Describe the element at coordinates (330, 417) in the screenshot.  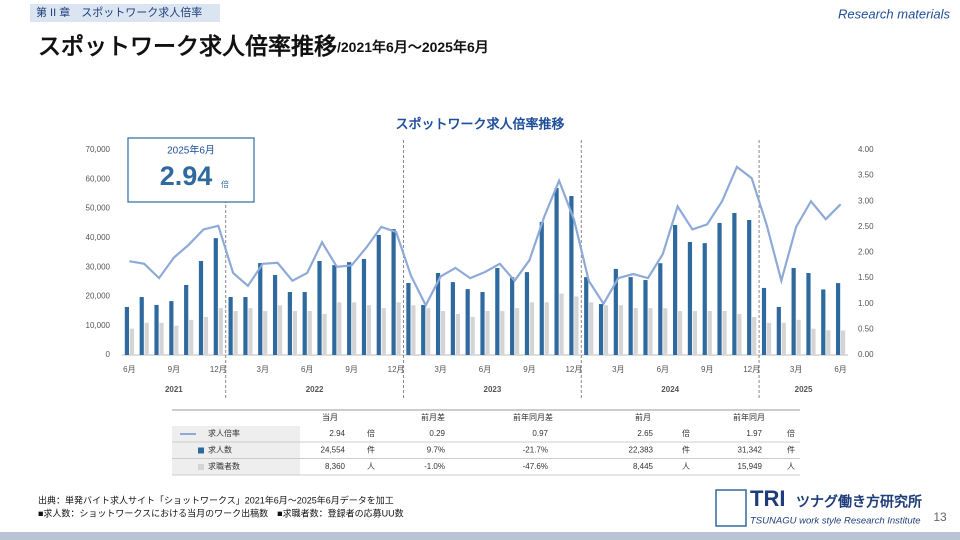
I see `table-header: 当月` at that location.